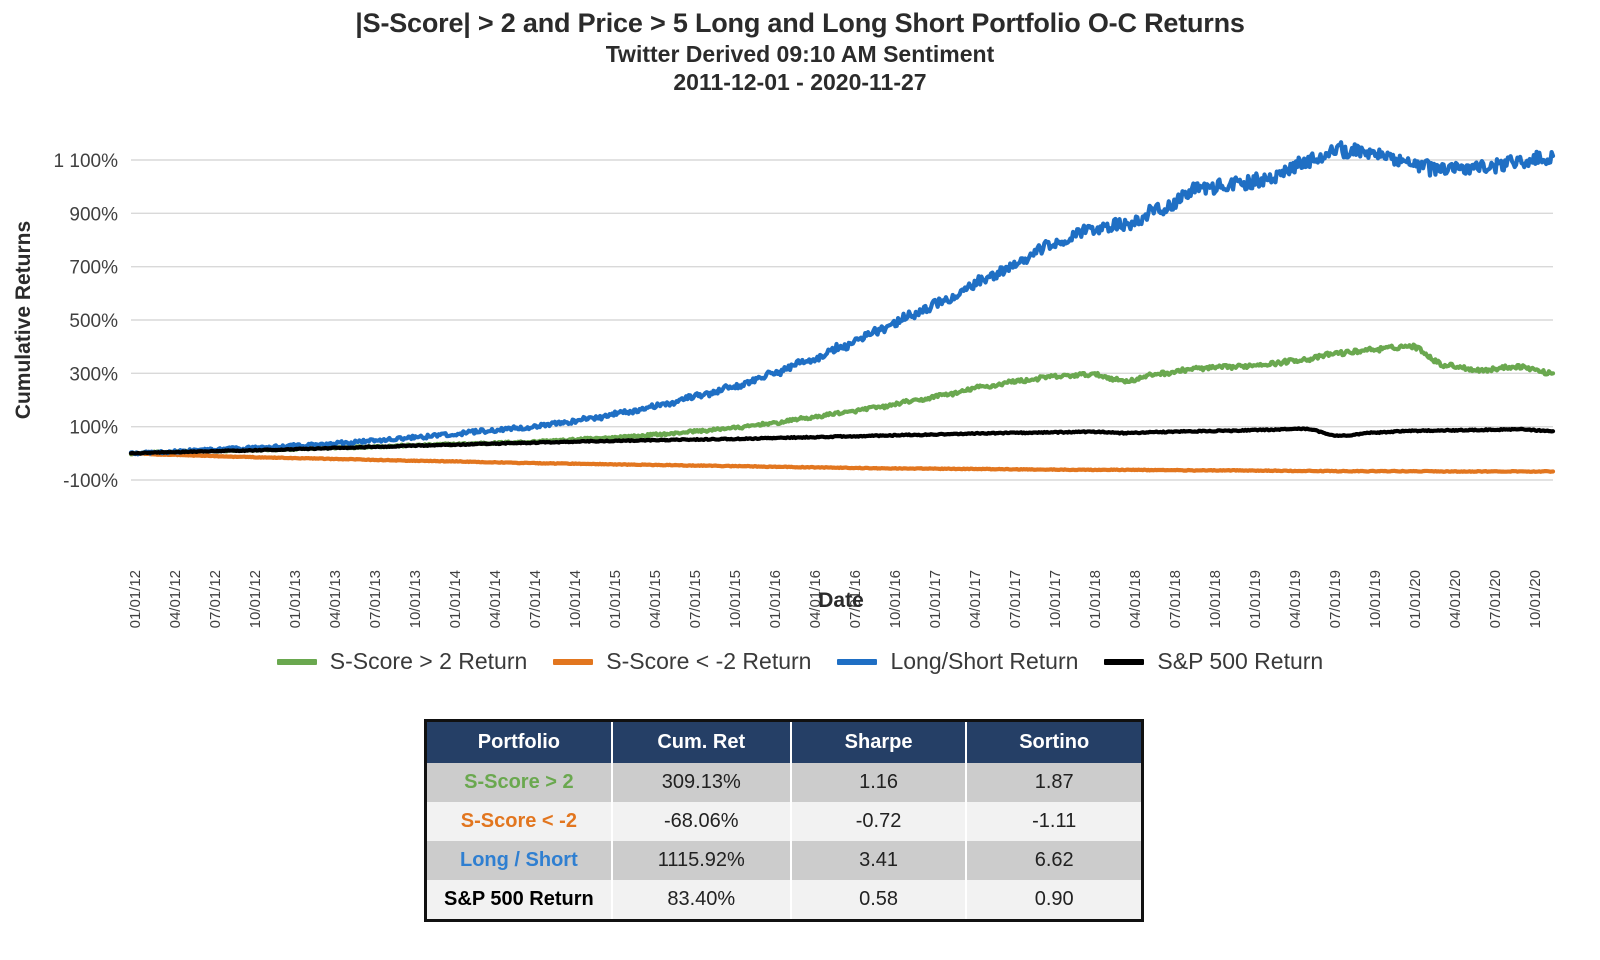  Describe the element at coordinates (975, 599) in the screenshot. I see `x-tick-label: 04/01/17` at that location.